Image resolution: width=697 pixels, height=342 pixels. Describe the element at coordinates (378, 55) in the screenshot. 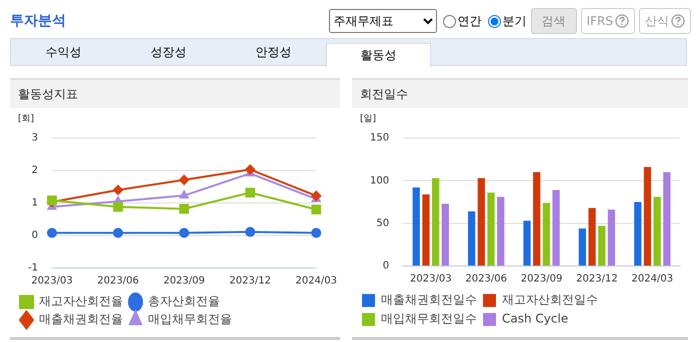

I see `text: 활동성` at that location.